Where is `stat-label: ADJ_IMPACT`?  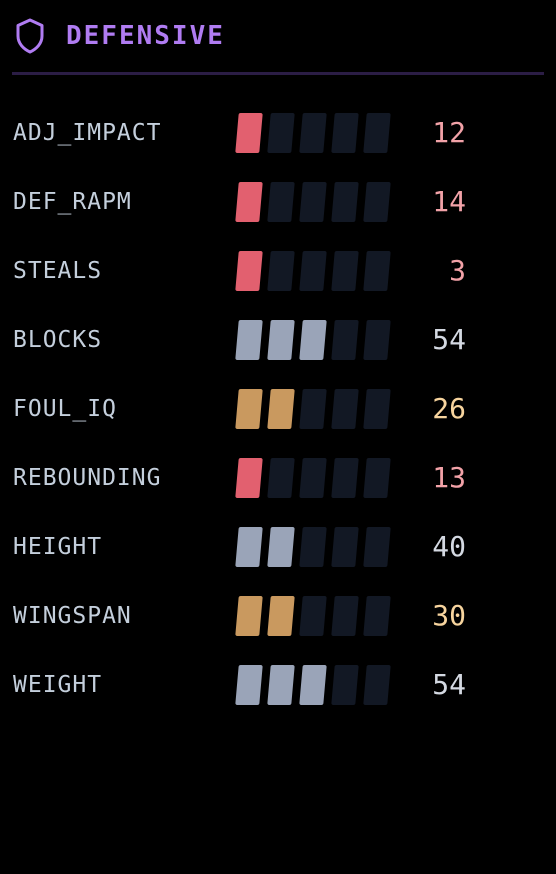
stat-label: ADJ_IMPACT is located at coordinates (87, 133).